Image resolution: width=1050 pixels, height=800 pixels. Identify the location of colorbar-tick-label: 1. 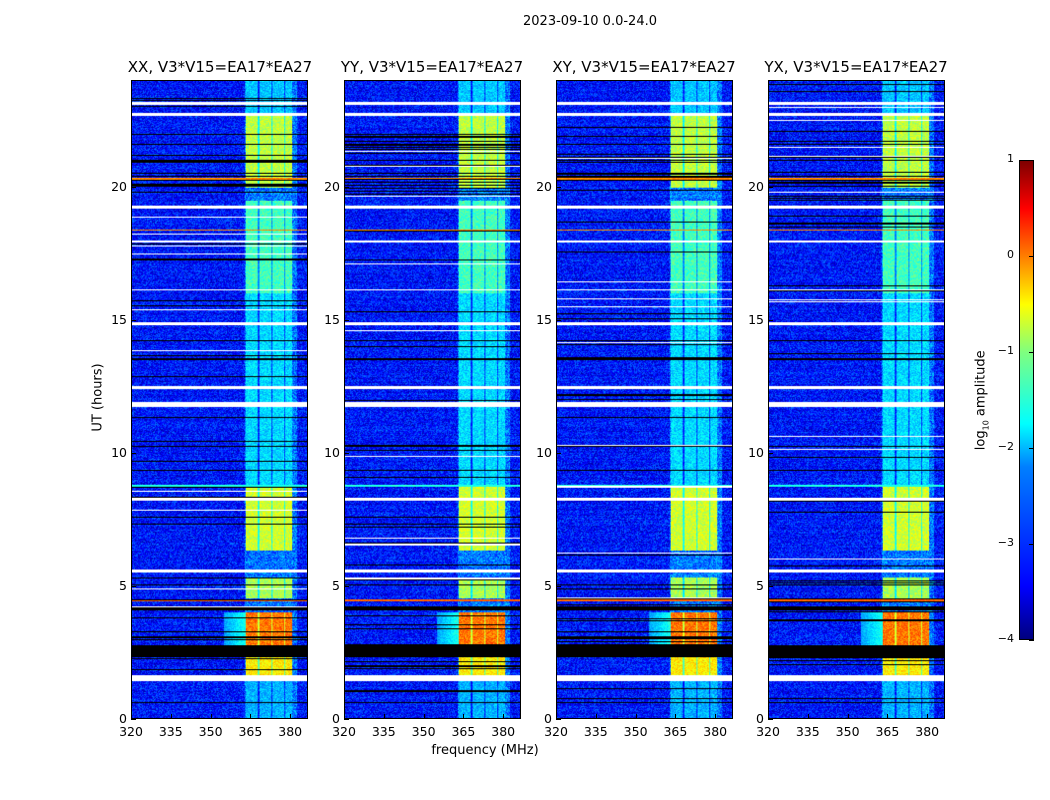
(1010, 158).